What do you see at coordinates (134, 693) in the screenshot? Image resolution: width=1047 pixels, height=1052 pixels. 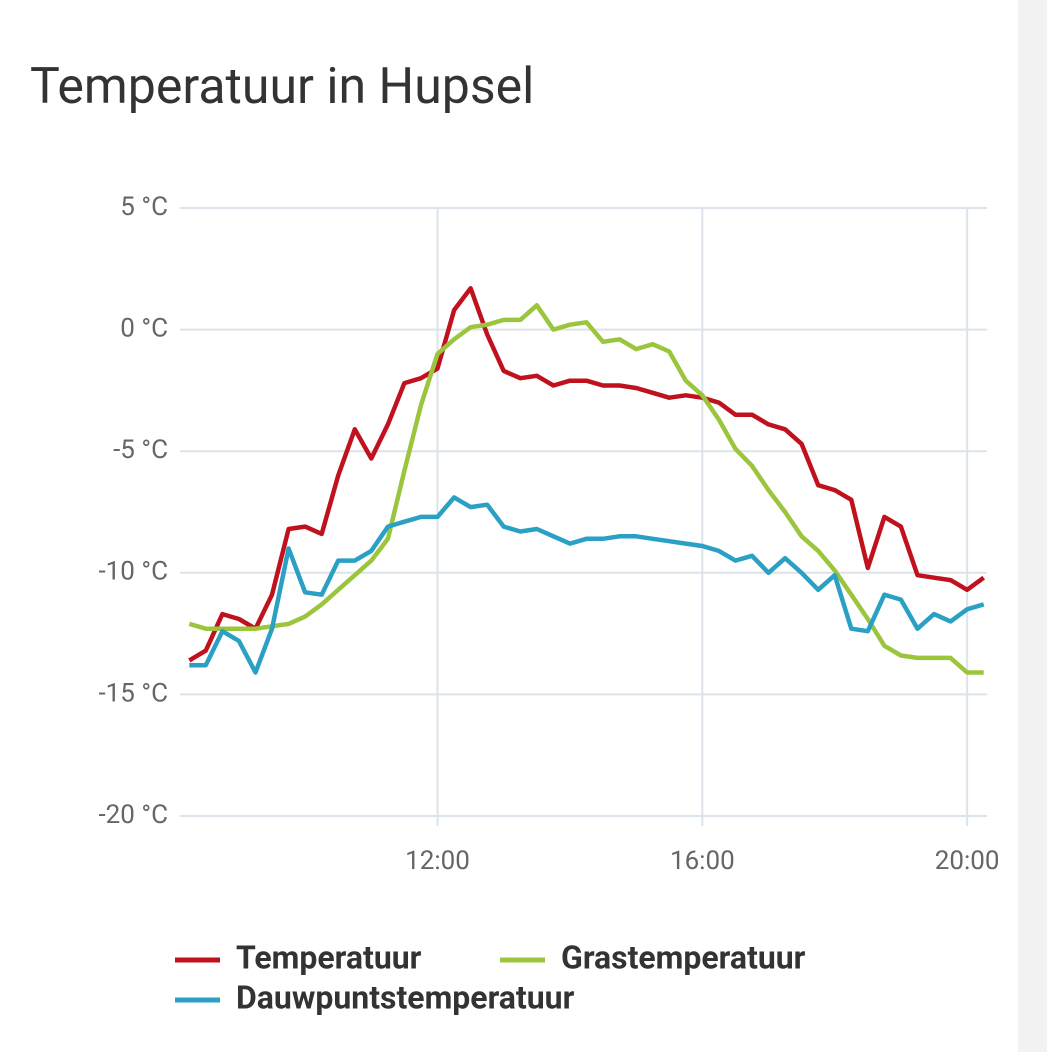 I see `y-tick-label: -15 °C` at bounding box center [134, 693].